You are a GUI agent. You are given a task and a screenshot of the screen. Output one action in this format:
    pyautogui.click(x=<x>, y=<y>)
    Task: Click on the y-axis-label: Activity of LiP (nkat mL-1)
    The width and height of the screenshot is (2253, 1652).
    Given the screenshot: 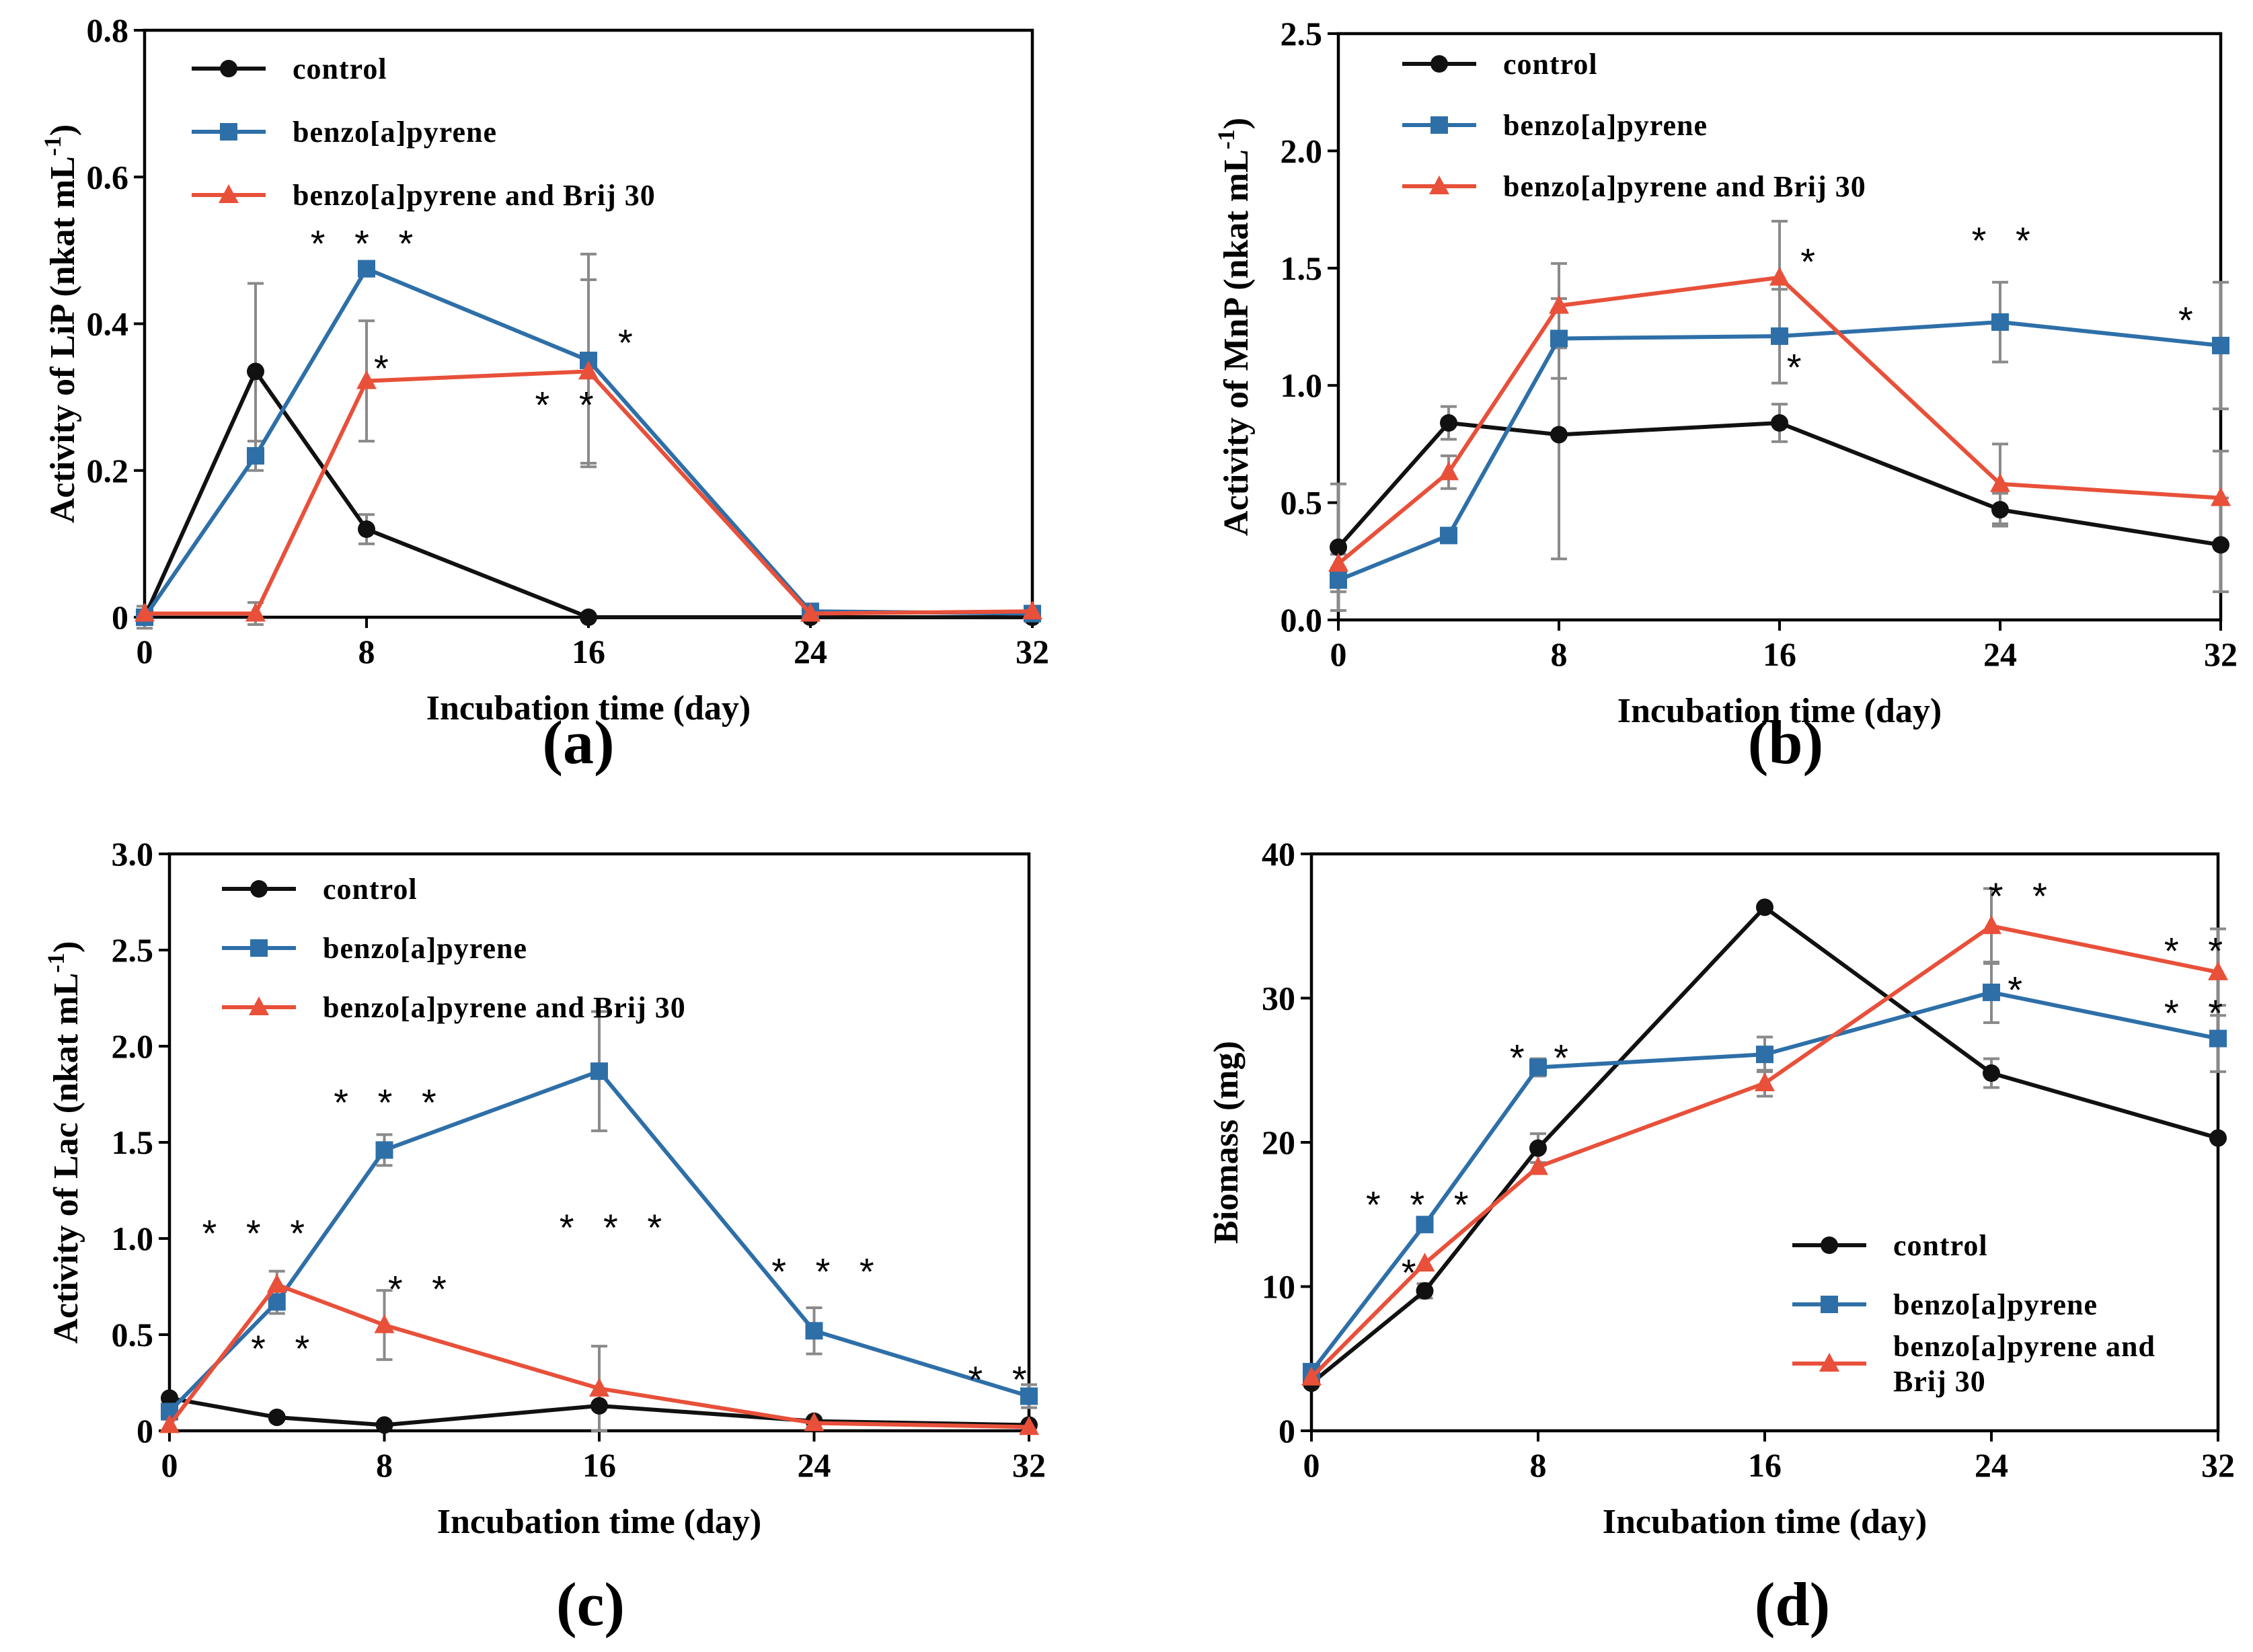 What is the action you would take?
    pyautogui.click(x=60, y=323)
    